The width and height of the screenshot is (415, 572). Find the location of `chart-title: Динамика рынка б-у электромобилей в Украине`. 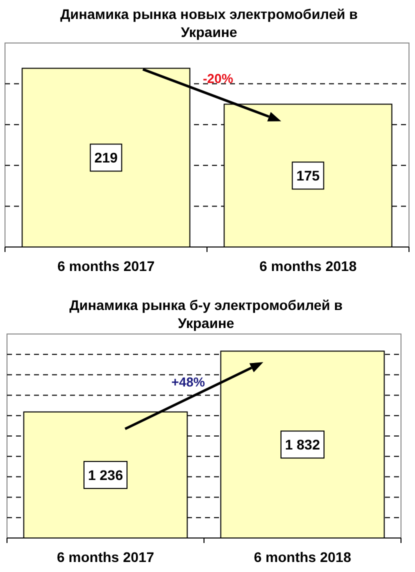

chart-title: Динамика рынка б-у электромобилей в Украине is located at coordinates (206, 314).